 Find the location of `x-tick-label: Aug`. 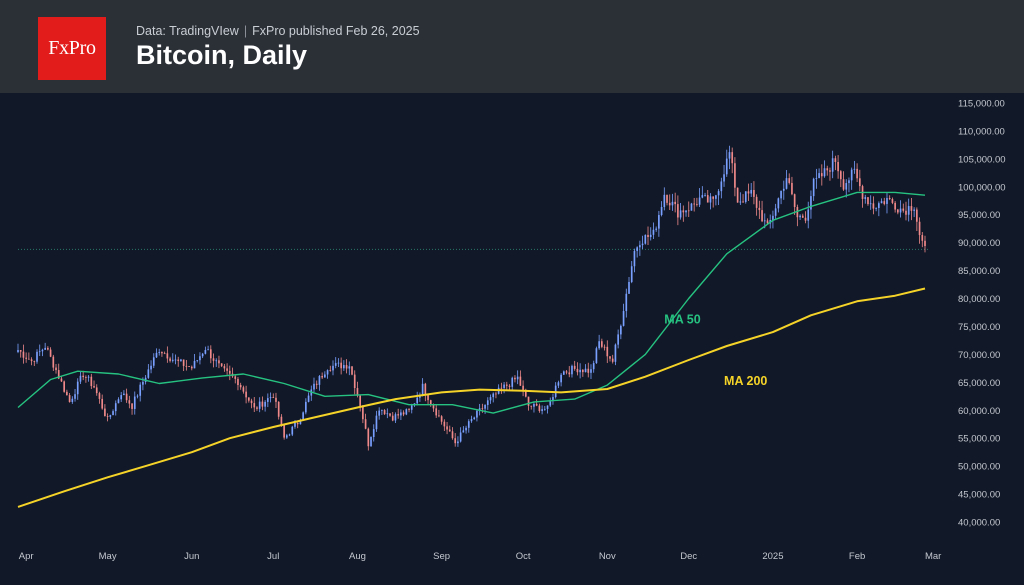

x-tick-label: Aug is located at coordinates (357, 556).